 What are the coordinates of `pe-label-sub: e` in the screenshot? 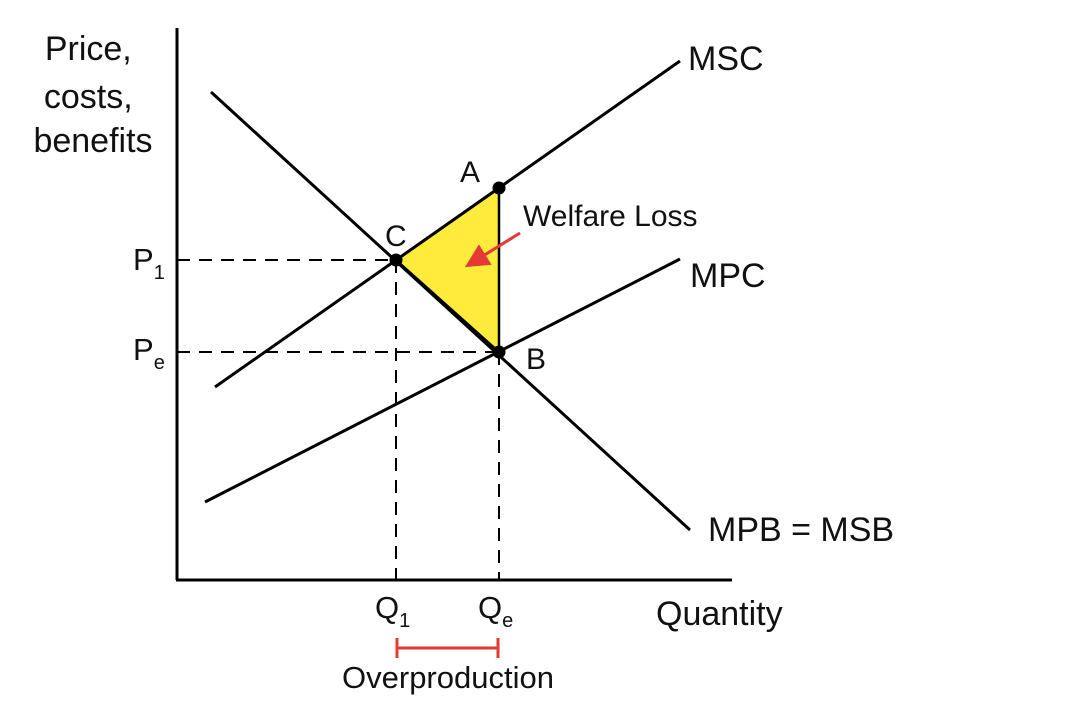 It's located at (159, 363).